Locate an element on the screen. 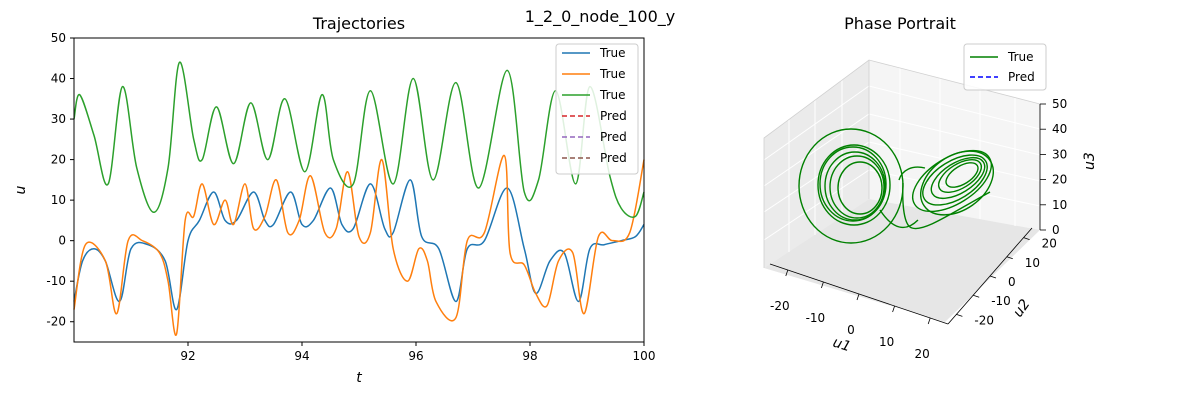 Image resolution: width=1200 pixels, height=400 pixels. u3-tick-label: 50 is located at coordinates (1059, 104).